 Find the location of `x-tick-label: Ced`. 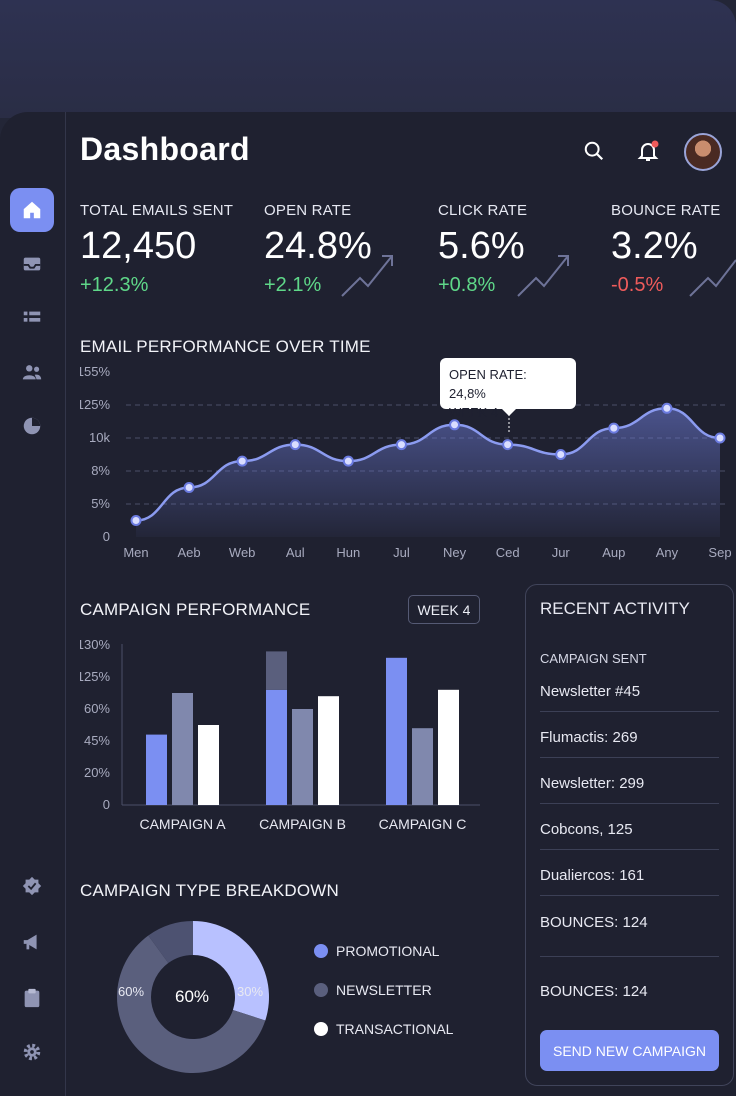

x-tick-label: Ced is located at coordinates (508, 552).